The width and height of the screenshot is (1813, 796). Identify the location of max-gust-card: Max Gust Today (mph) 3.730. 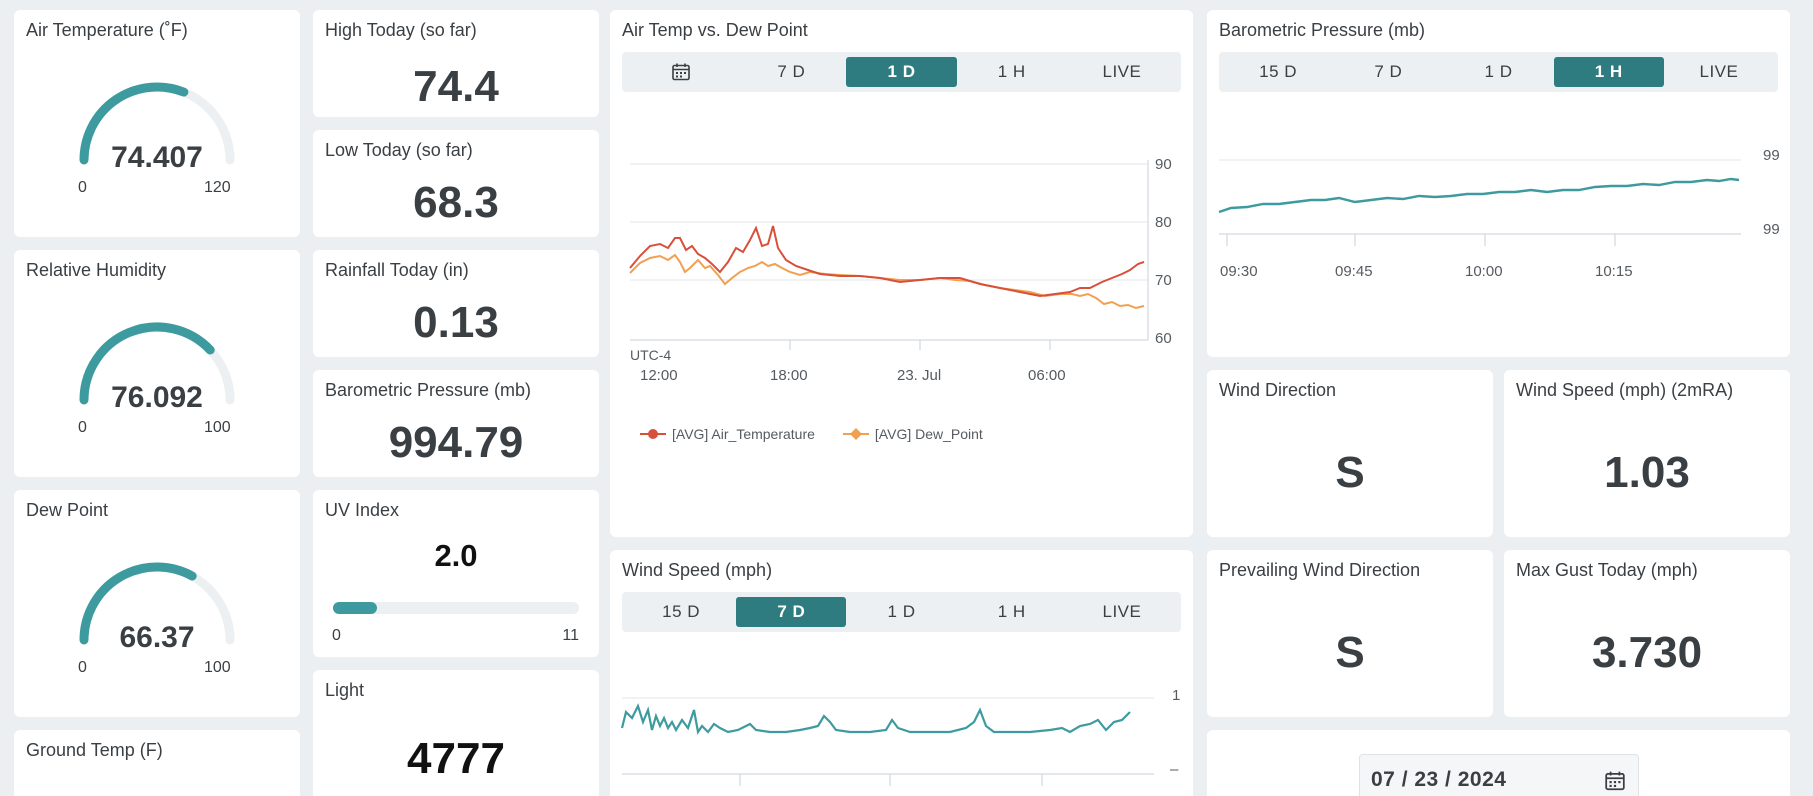
(1647, 633).